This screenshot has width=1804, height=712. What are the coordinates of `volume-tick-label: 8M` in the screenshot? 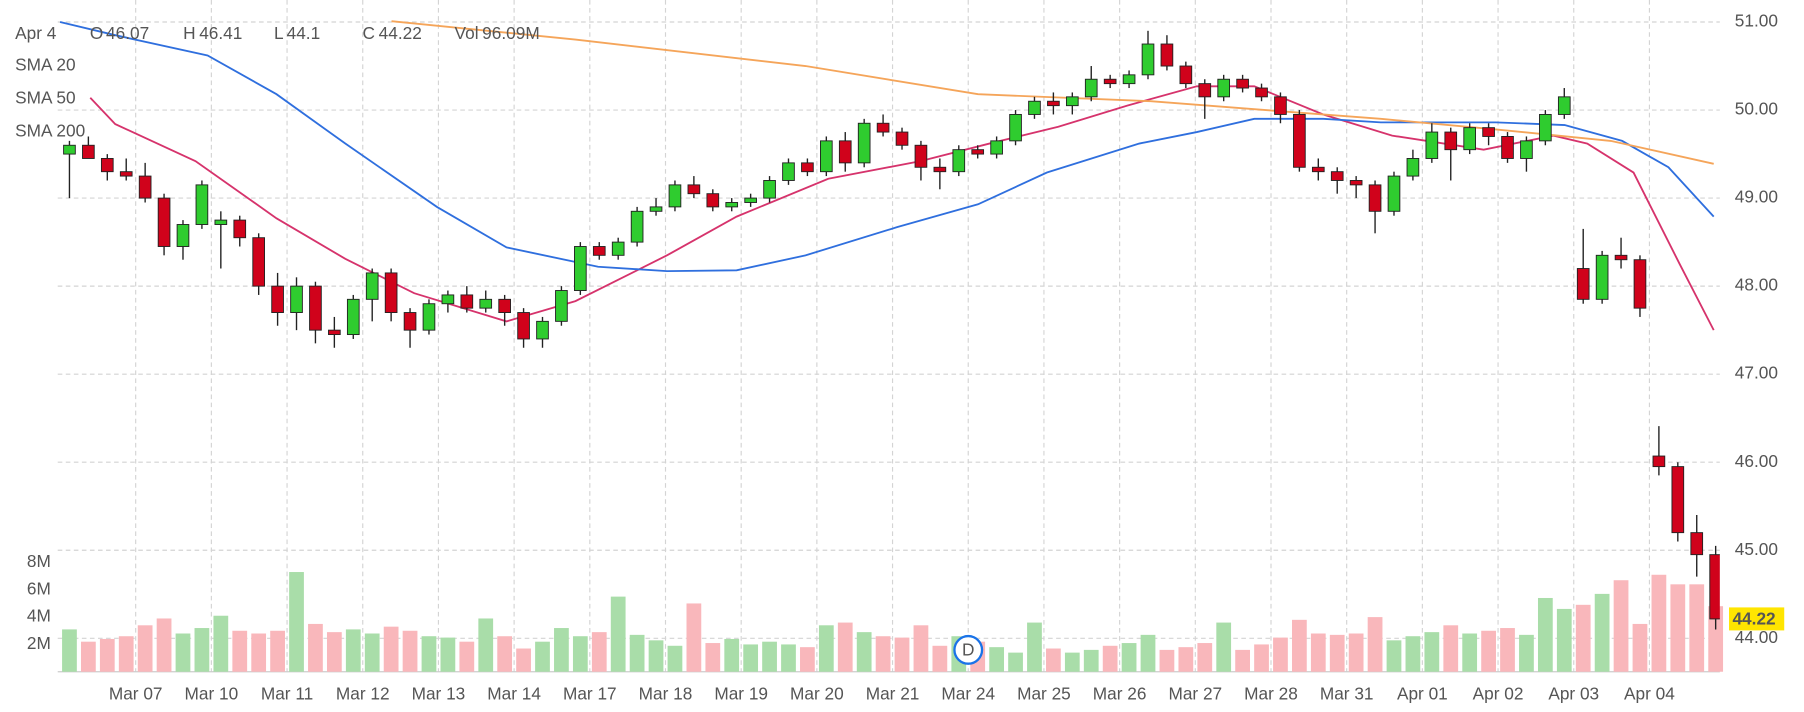 It's located at (39, 561).